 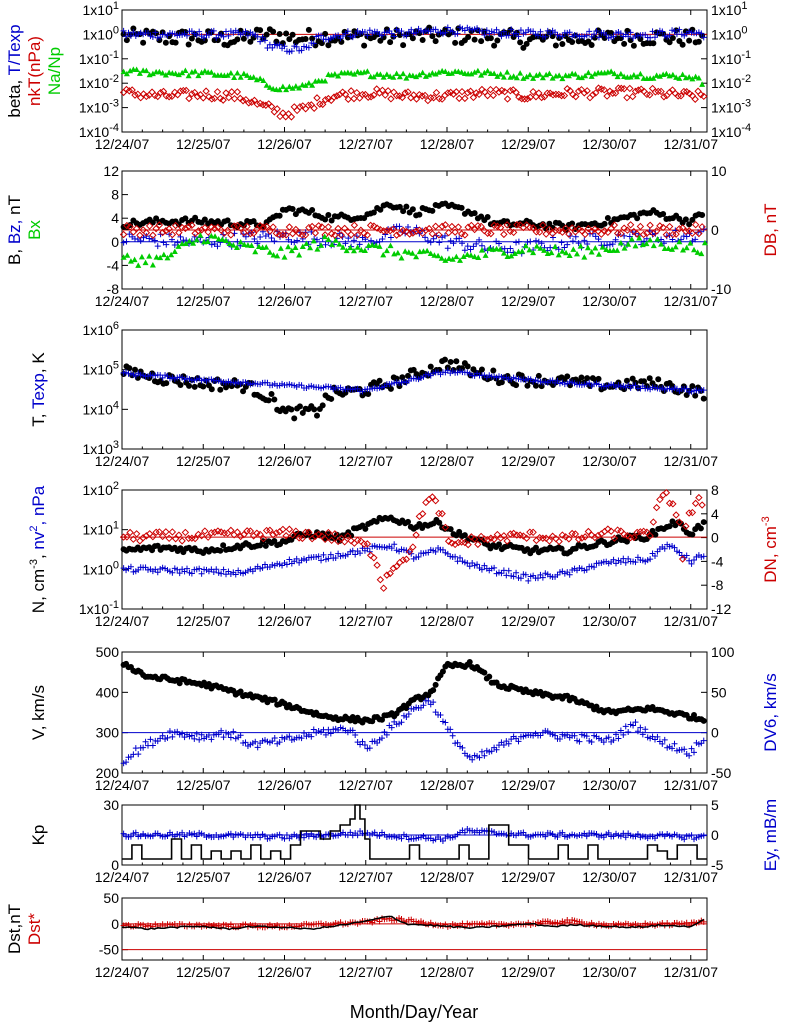 I want to click on y-tick-label: 1x10³, so click(x=101, y=448).